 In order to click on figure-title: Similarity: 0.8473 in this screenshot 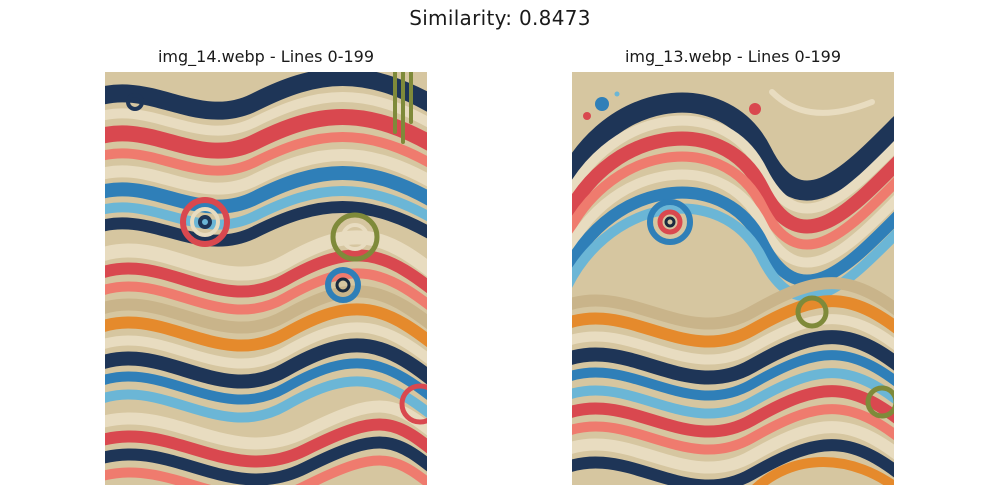, I will do `click(500, 18)`.